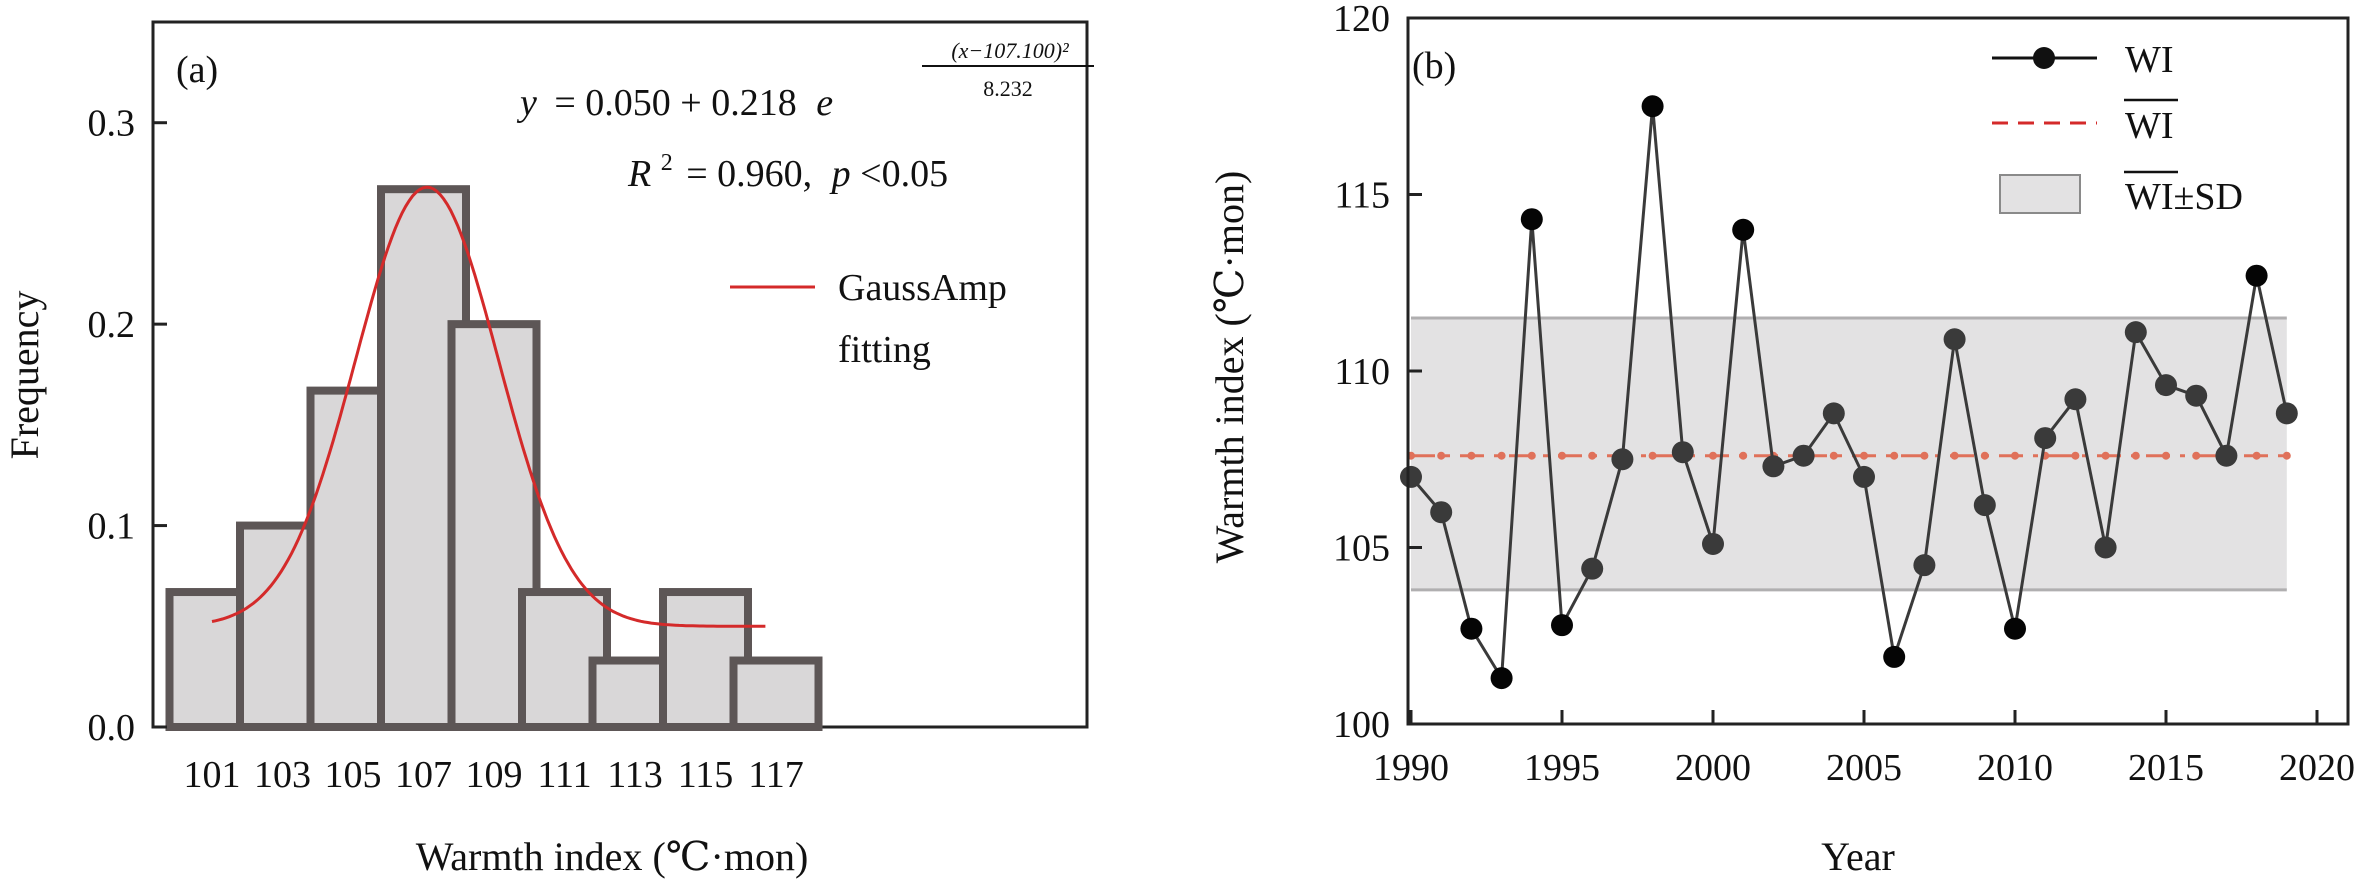 This screenshot has height=881, width=2364. What do you see at coordinates (2075, 399) in the screenshot?
I see `wi-point-2012` at bounding box center [2075, 399].